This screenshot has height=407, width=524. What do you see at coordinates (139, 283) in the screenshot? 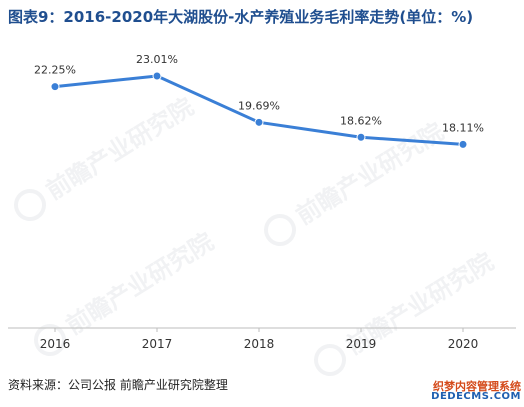
I see `watermark-brand-3: 前瞻产业研究院` at bounding box center [139, 283].